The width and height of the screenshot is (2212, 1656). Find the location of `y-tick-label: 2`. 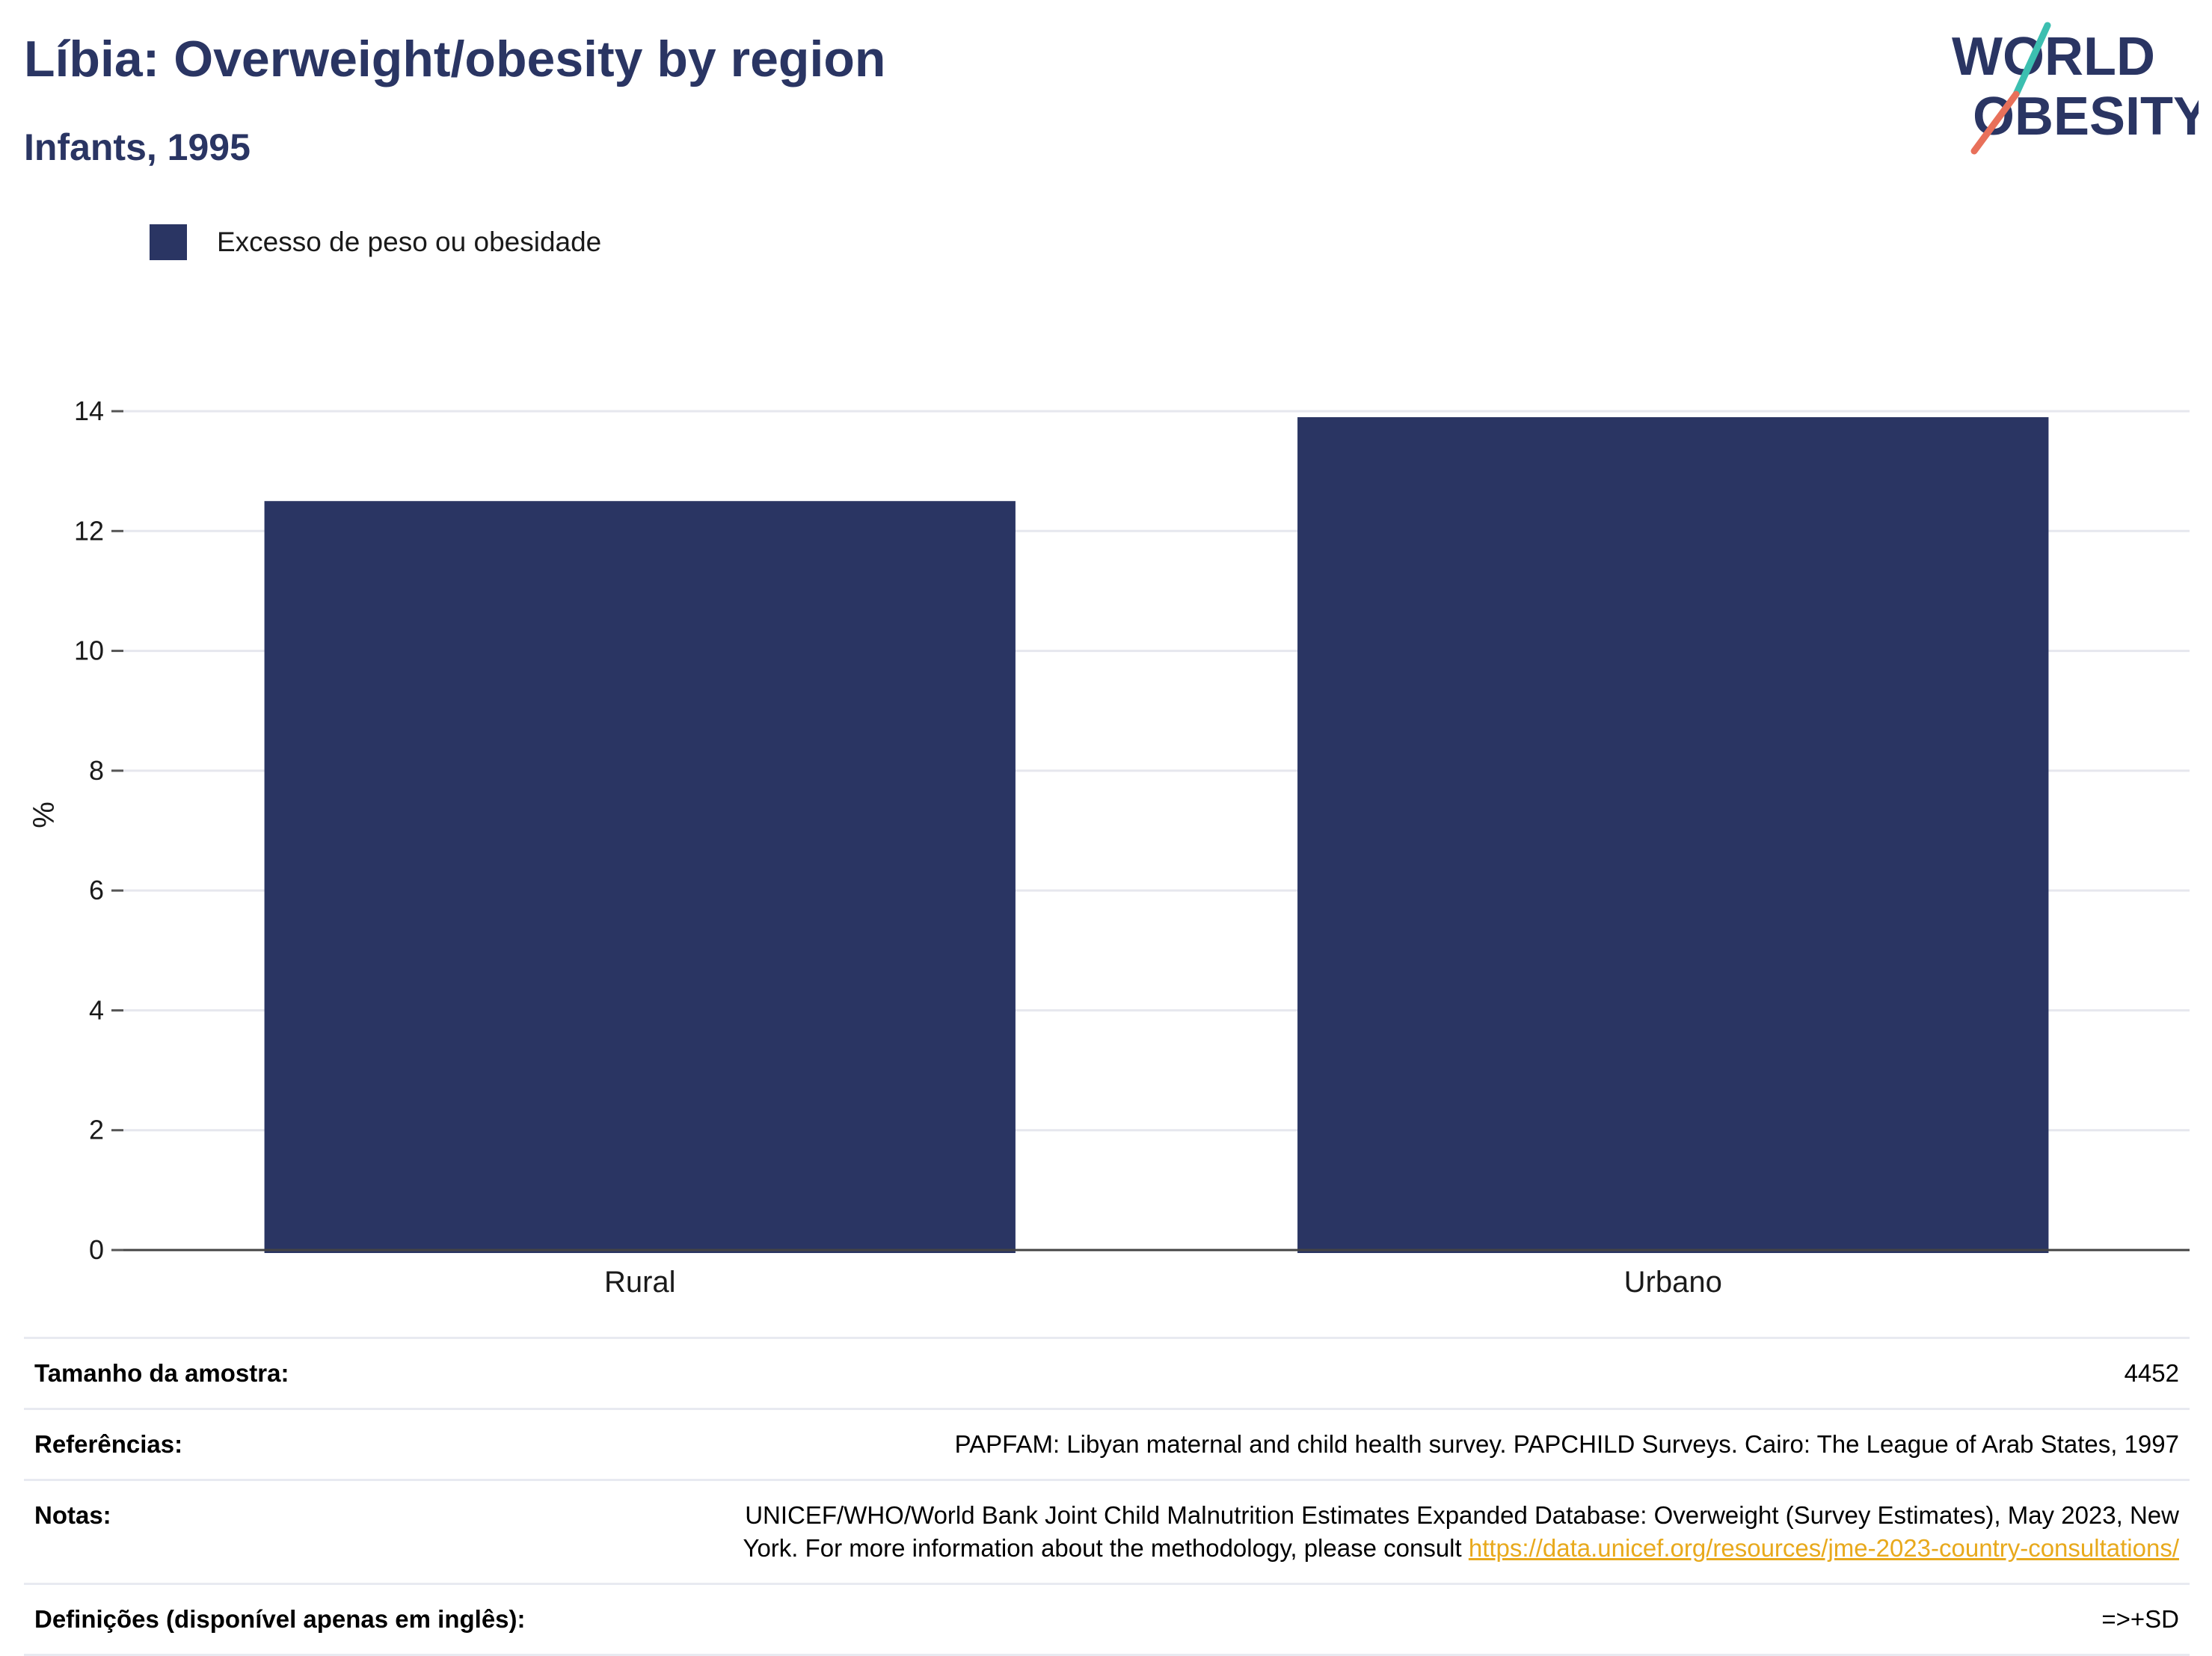

y-tick-label: 2 is located at coordinates (96, 1130).